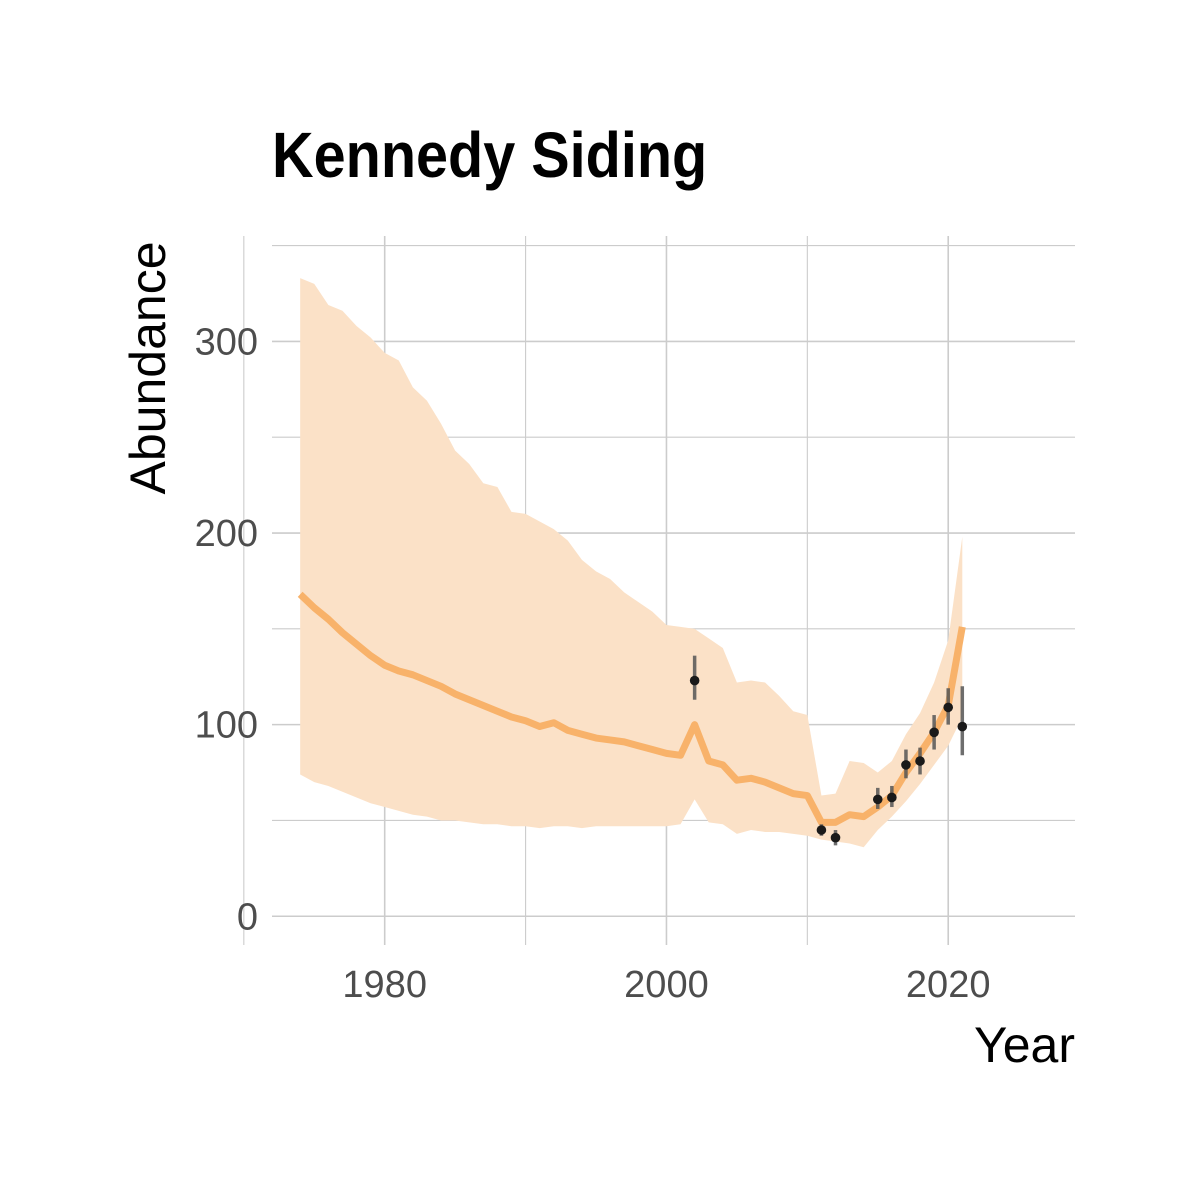 The width and height of the screenshot is (1200, 1200). I want to click on y-tick-label: 300, so click(226, 342).